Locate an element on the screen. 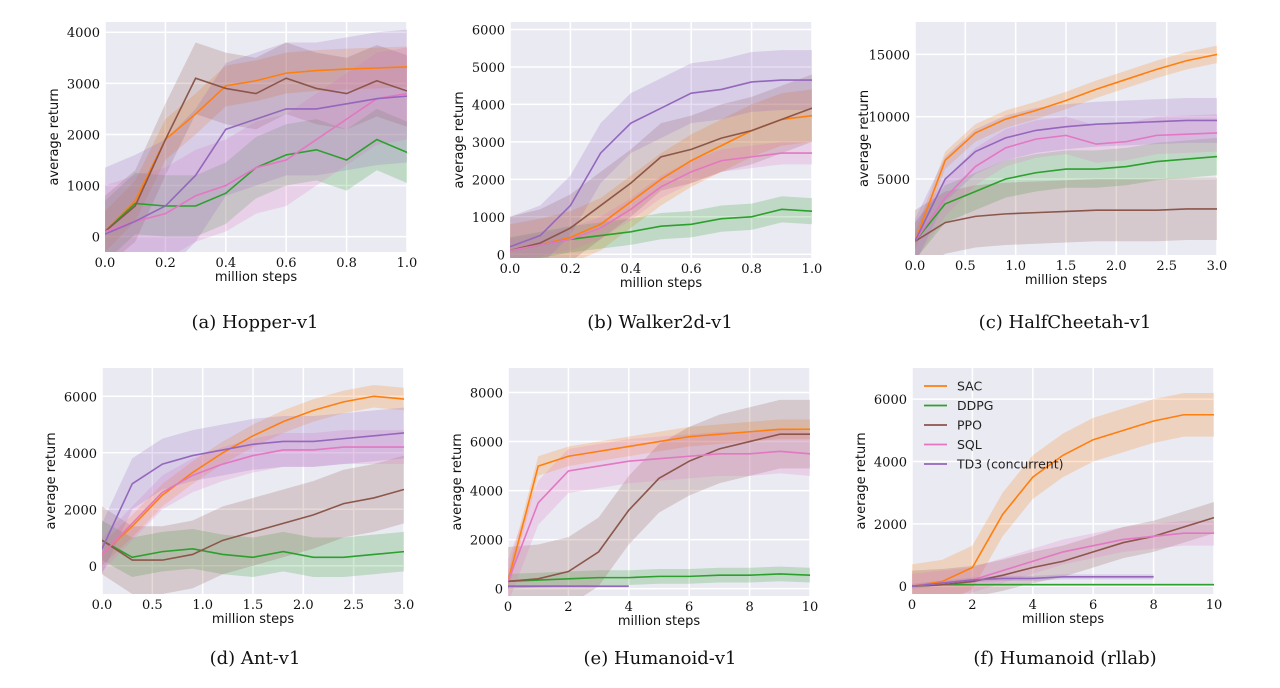 This screenshot has width=1280, height=688. x-tick-label: 0.8 is located at coordinates (751, 269).